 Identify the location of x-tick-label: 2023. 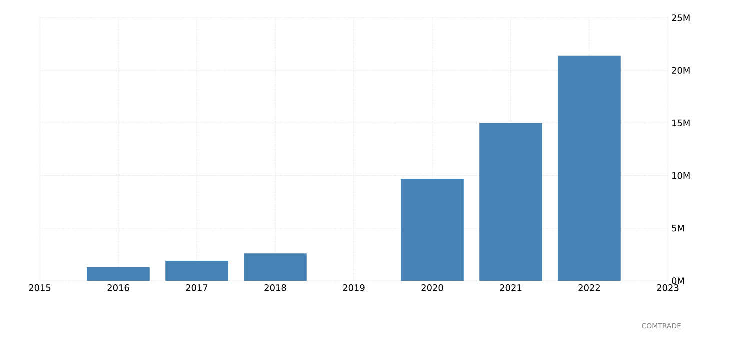
(668, 288).